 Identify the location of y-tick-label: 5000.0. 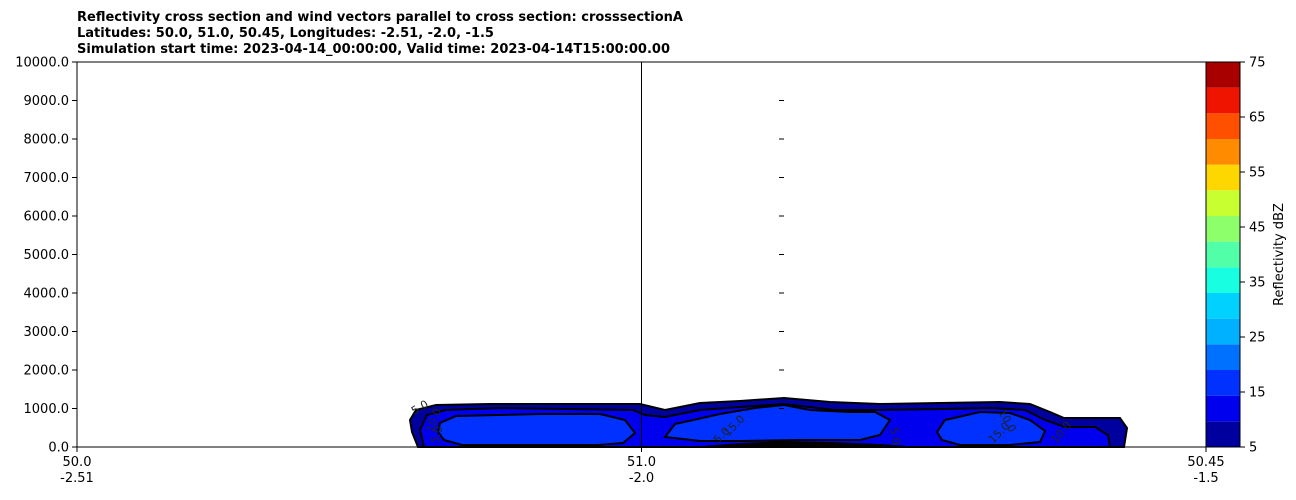
(47, 255).